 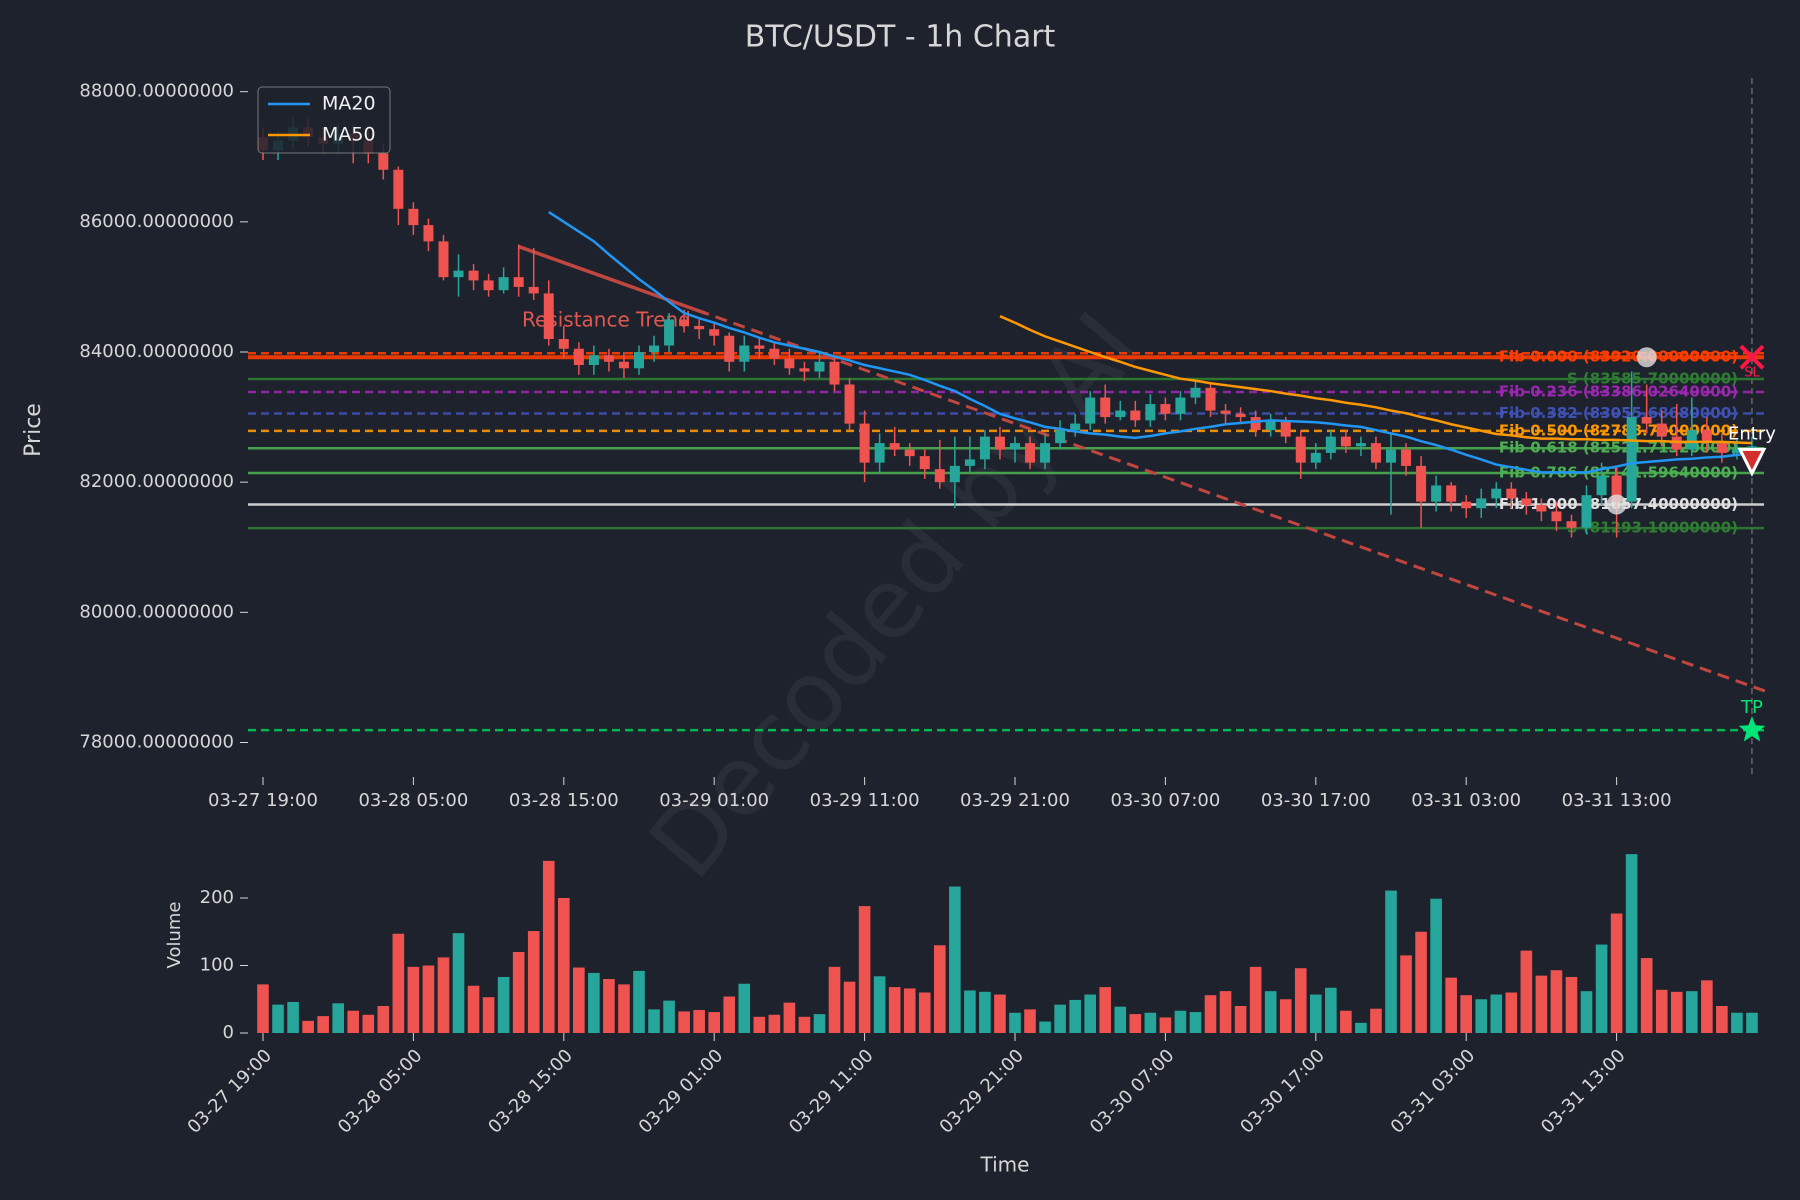 I want to click on y-tick-label: 82000.00000000, so click(x=156, y=481).